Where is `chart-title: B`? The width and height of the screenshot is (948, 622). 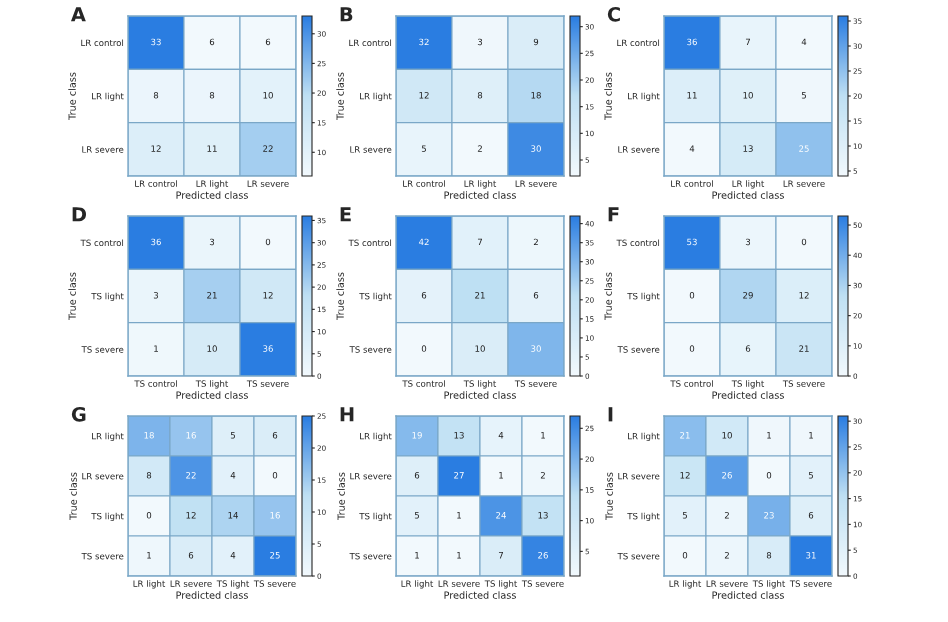 chart-title: B is located at coordinates (346, 14).